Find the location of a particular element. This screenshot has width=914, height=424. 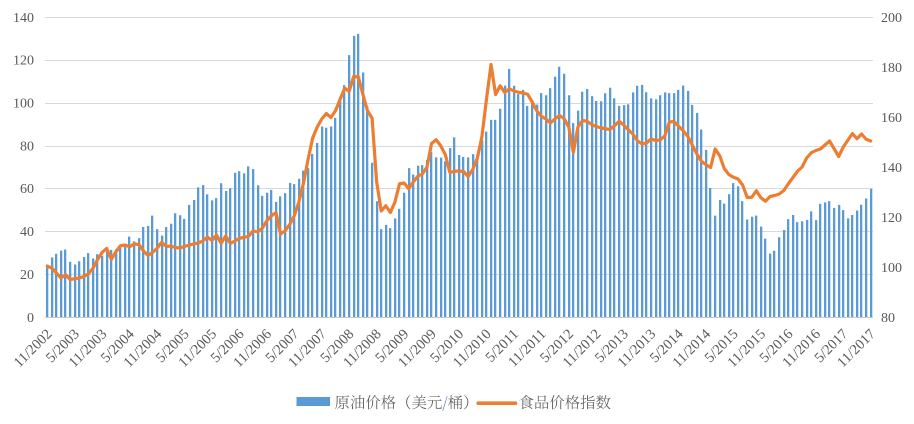

svg-text: 60 is located at coordinates (27, 189).